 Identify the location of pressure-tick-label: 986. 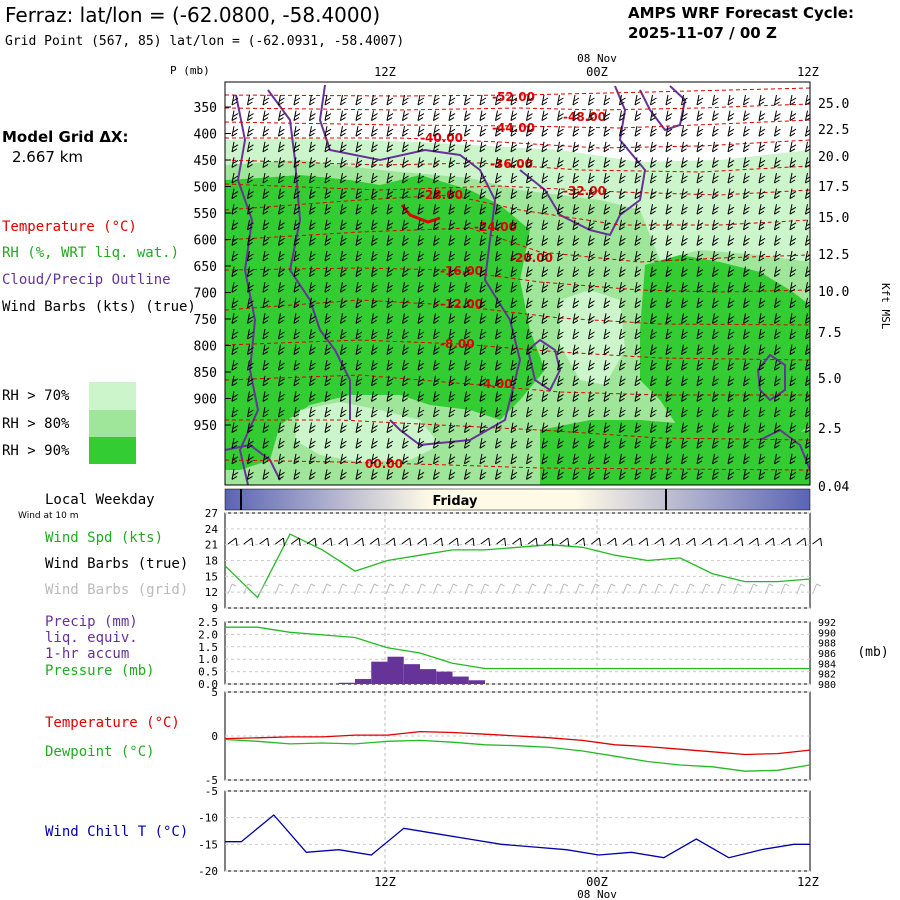
(827, 654).